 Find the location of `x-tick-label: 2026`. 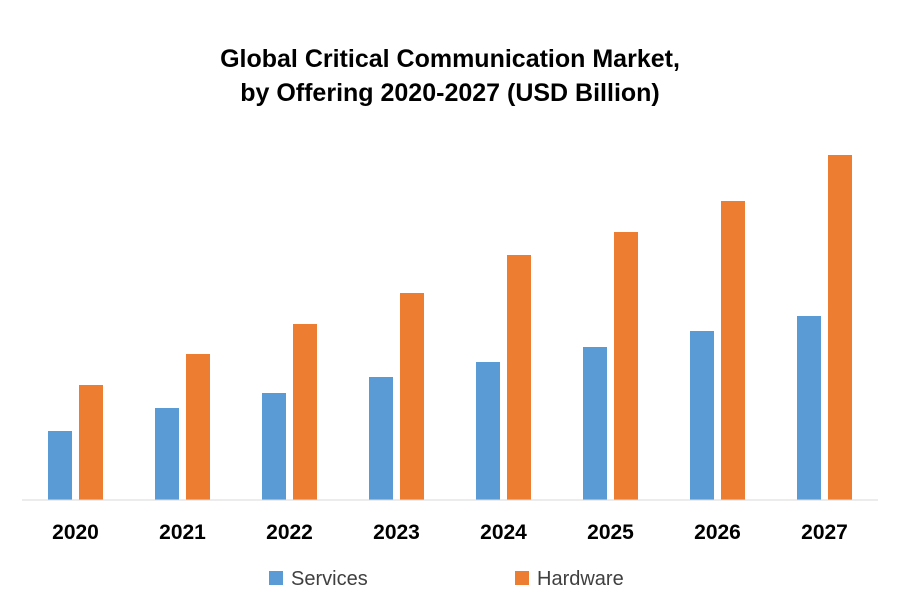

x-tick-label: 2026 is located at coordinates (717, 532).